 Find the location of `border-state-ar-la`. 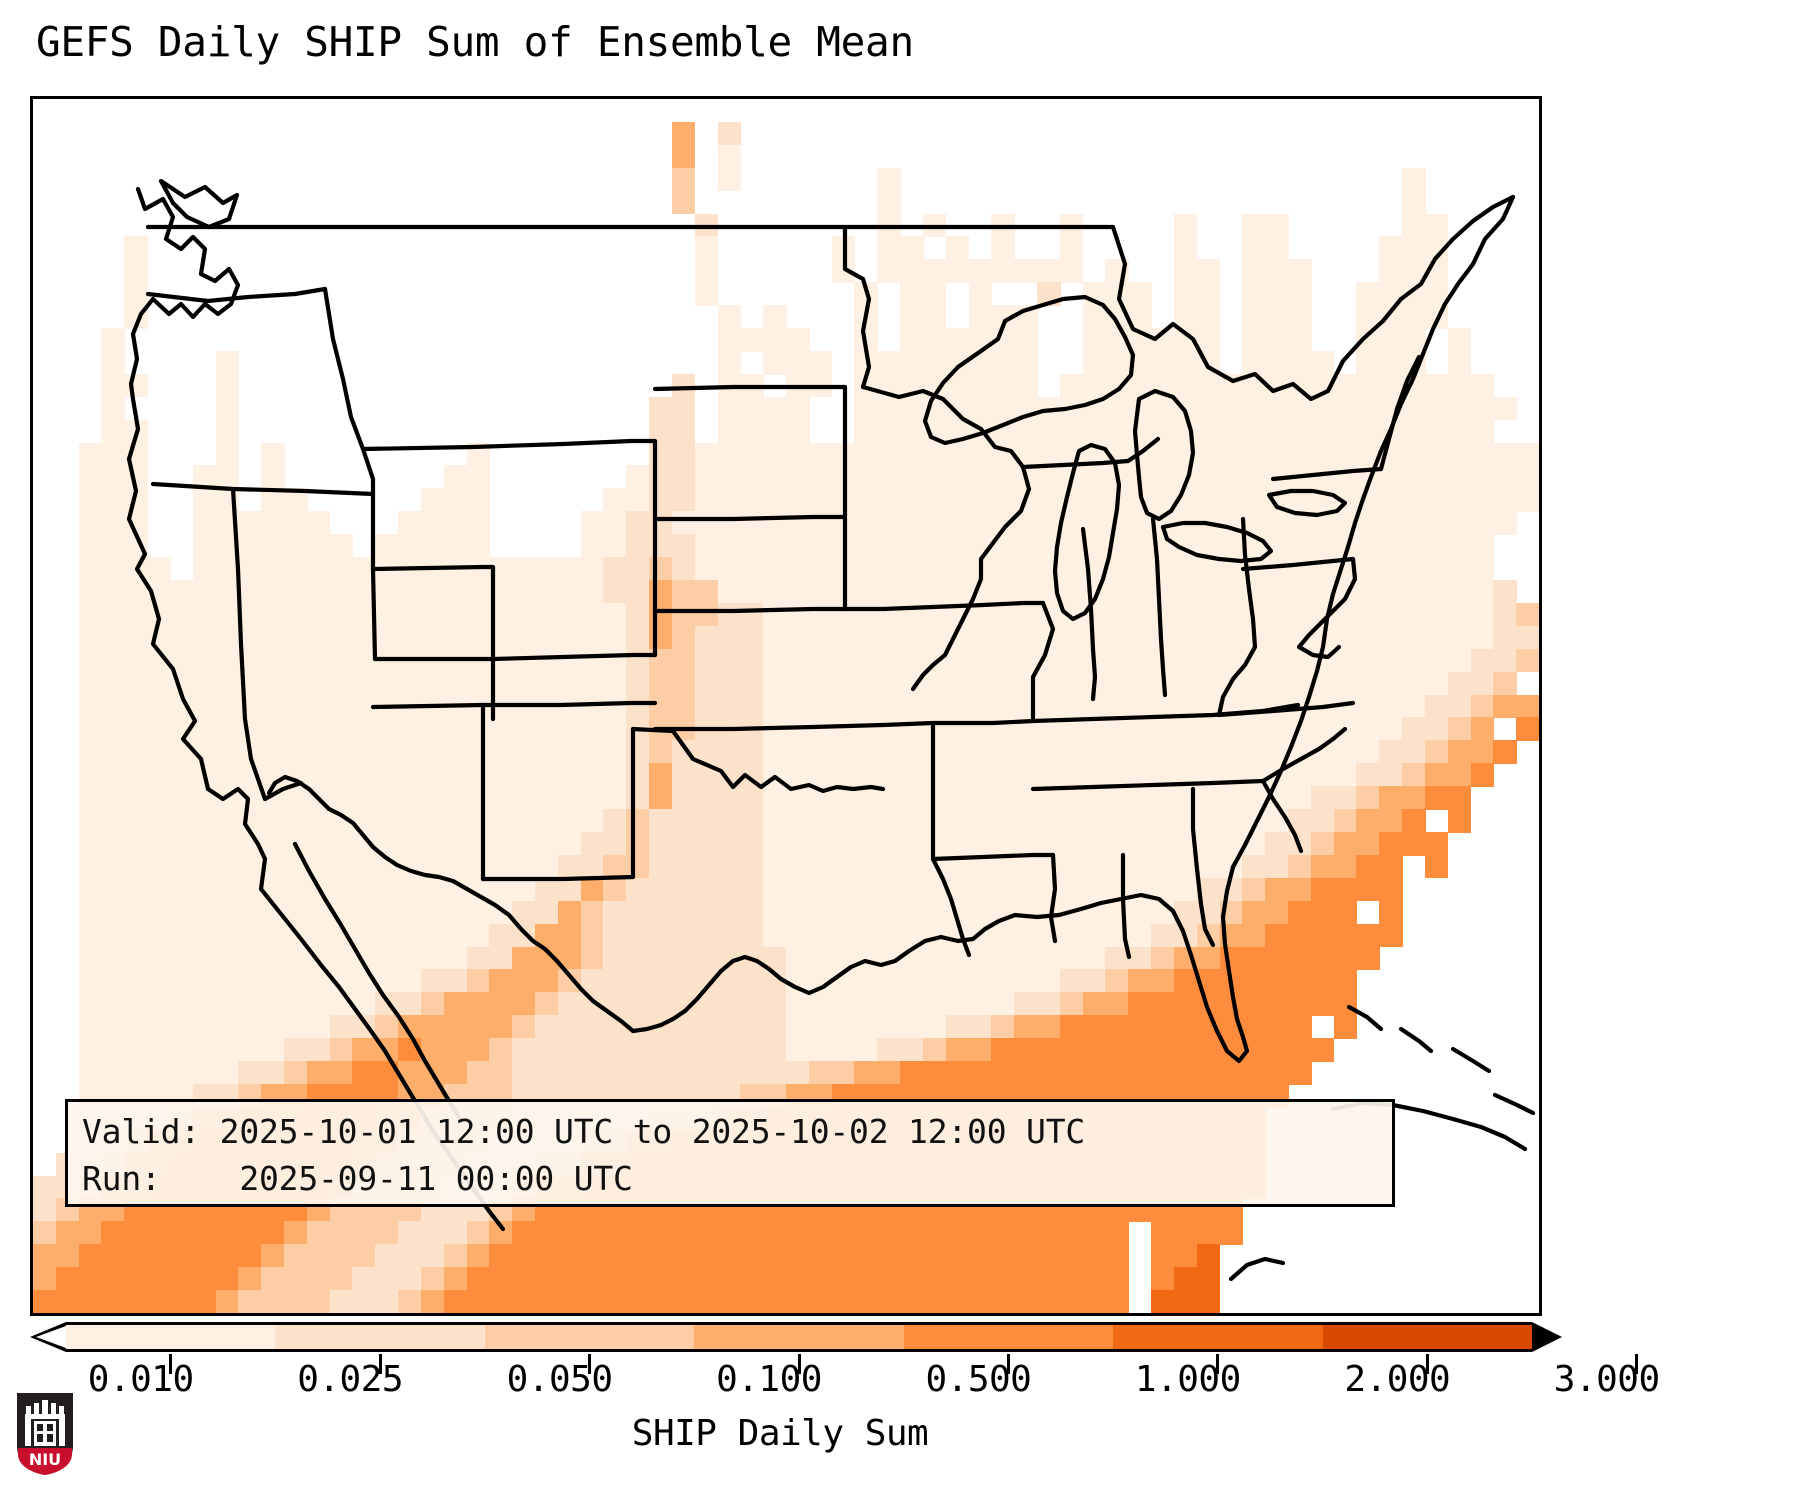

border-state-ar-la is located at coordinates (993, 857).